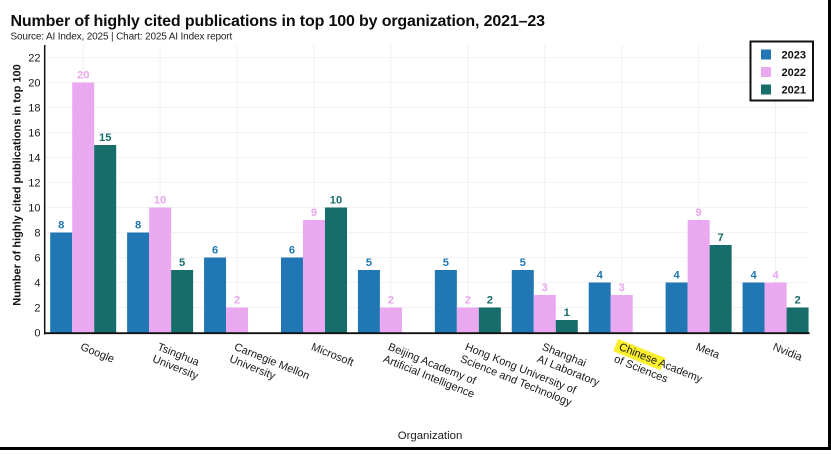 The image size is (831, 455). I want to click on svg-text: 2023, so click(794, 55).